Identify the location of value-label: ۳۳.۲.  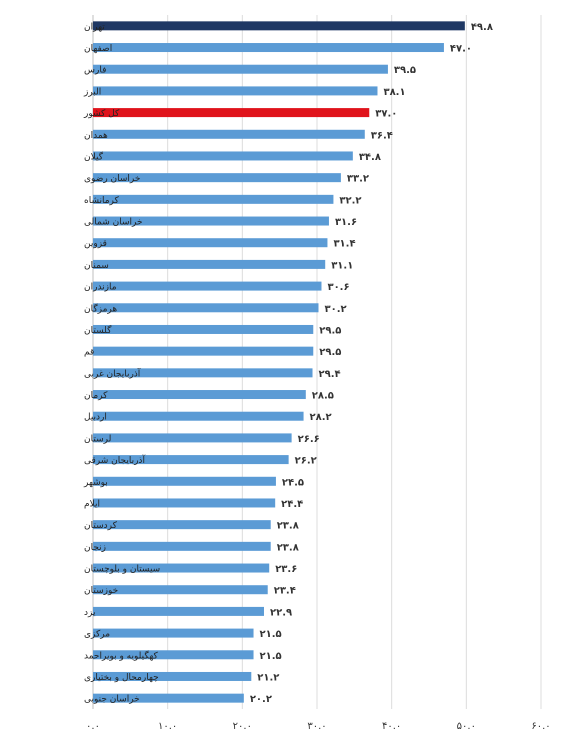
(358, 179).